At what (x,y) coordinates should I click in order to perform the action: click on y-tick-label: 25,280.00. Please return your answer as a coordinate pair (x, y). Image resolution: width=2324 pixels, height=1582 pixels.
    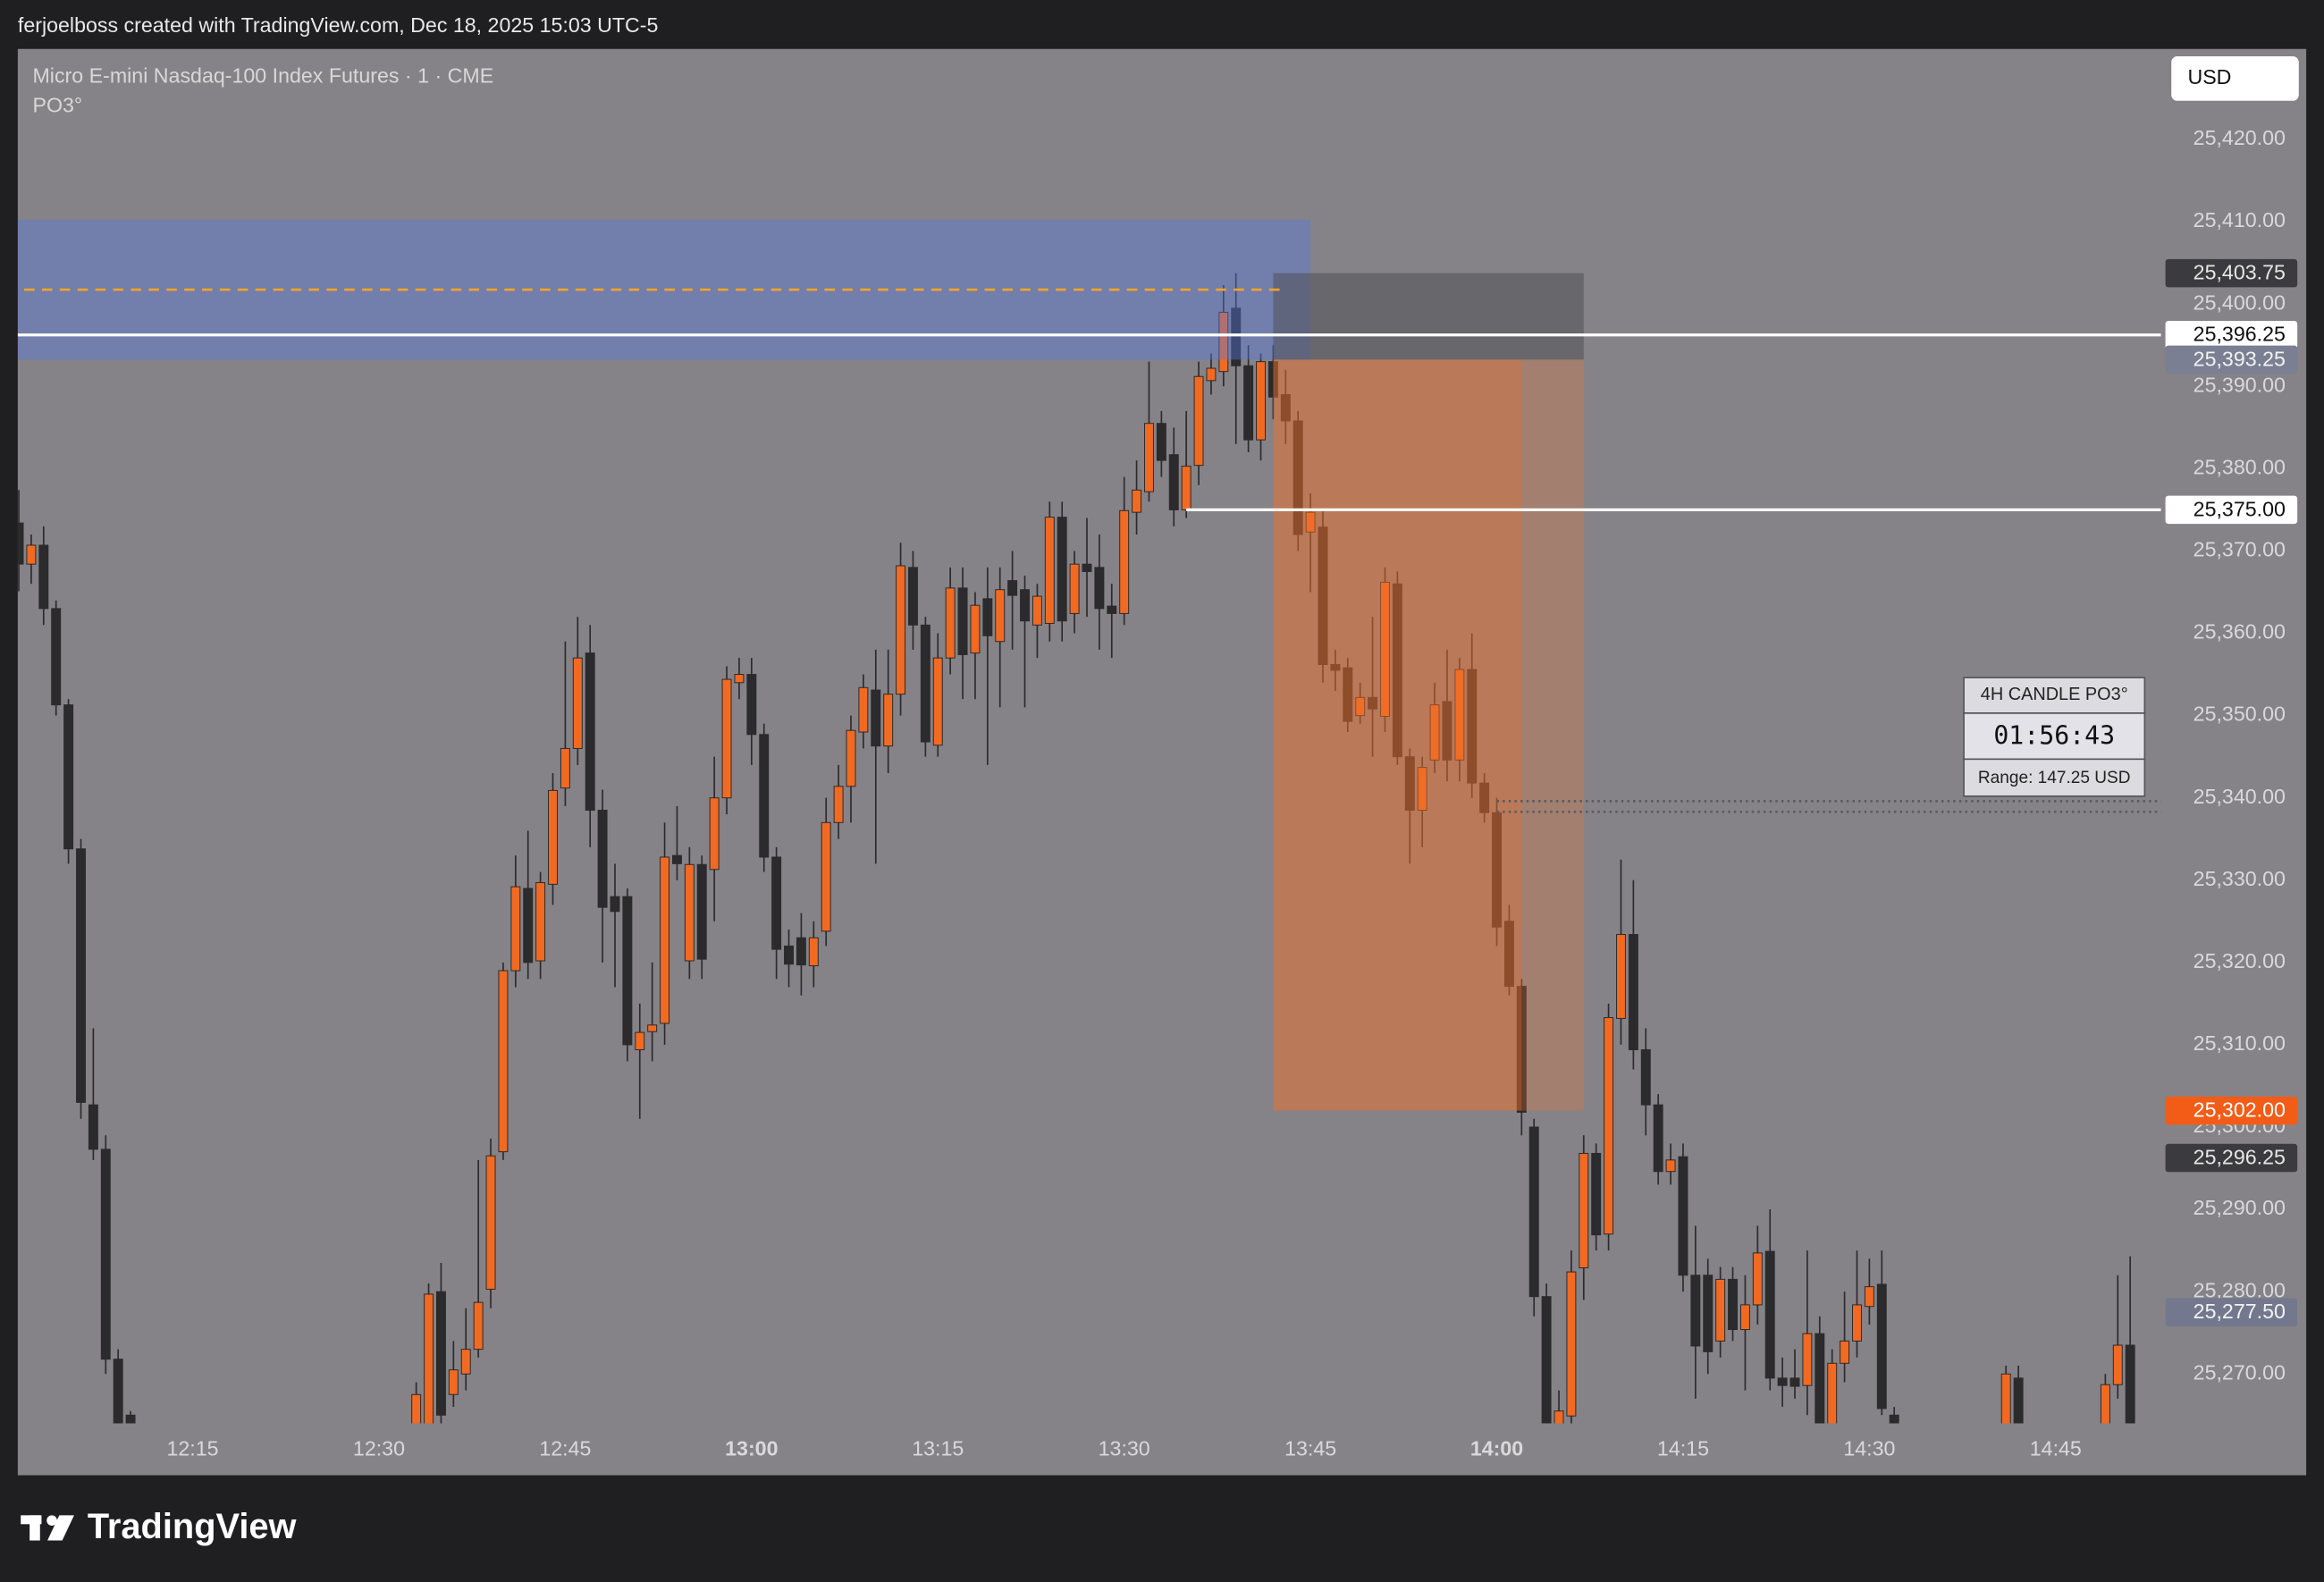
    Looking at the image, I should click on (2239, 1289).